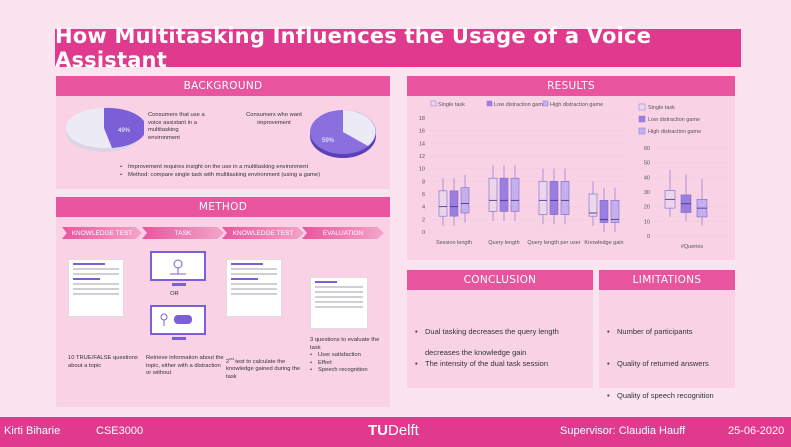 The height and width of the screenshot is (447, 791). What do you see at coordinates (506, 331) in the screenshot?
I see `conclusion-item: Dual tasking decreases the query length` at bounding box center [506, 331].